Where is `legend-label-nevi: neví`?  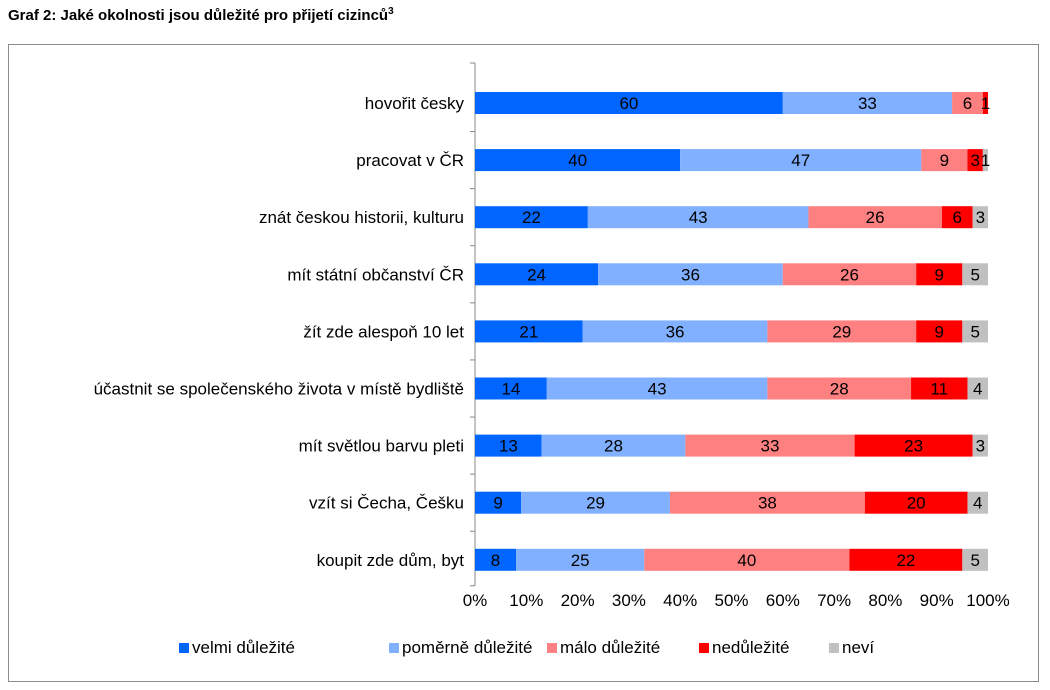
legend-label-nevi: neví is located at coordinates (858, 647).